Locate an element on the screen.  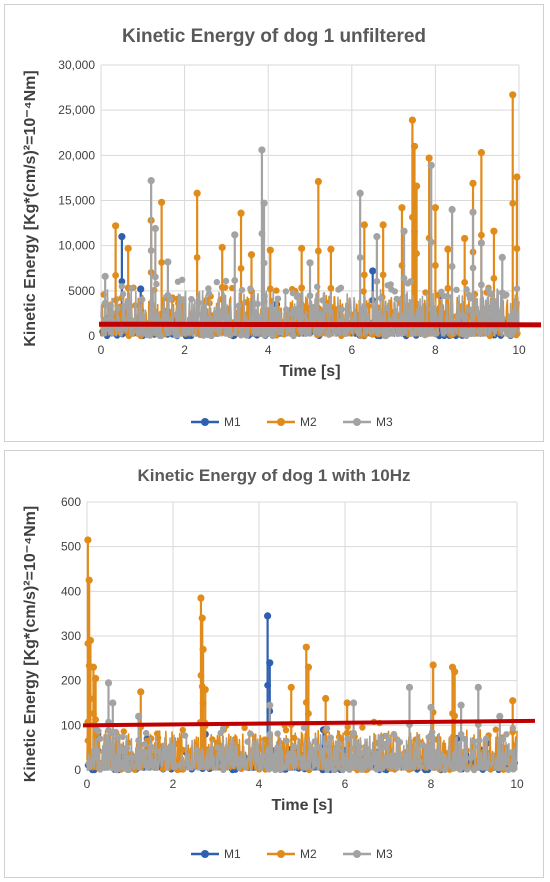
x-tick-label: 4 is located at coordinates (259, 784).